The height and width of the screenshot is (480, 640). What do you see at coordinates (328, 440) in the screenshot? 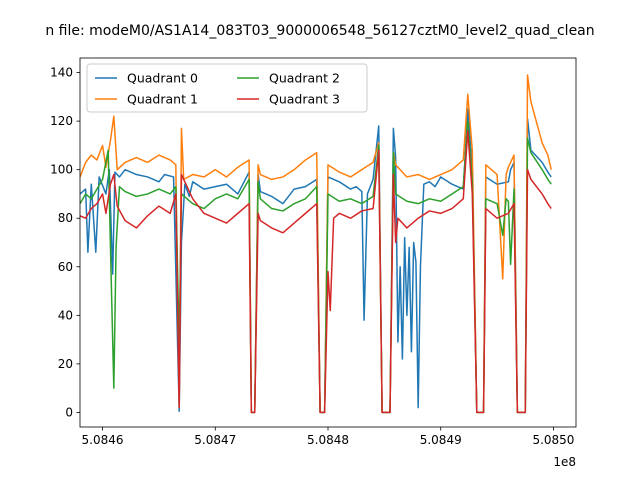
I see `x-tick-label-2: 5.0848` at bounding box center [328, 440].